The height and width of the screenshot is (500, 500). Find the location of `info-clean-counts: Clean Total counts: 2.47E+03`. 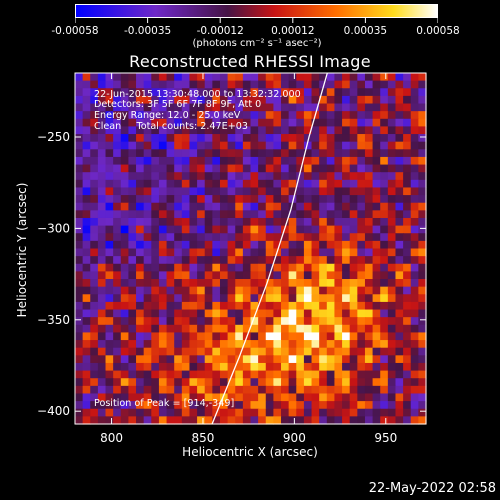

info-clean-counts: Clean Total counts: 2.47E+03 is located at coordinates (171, 126).